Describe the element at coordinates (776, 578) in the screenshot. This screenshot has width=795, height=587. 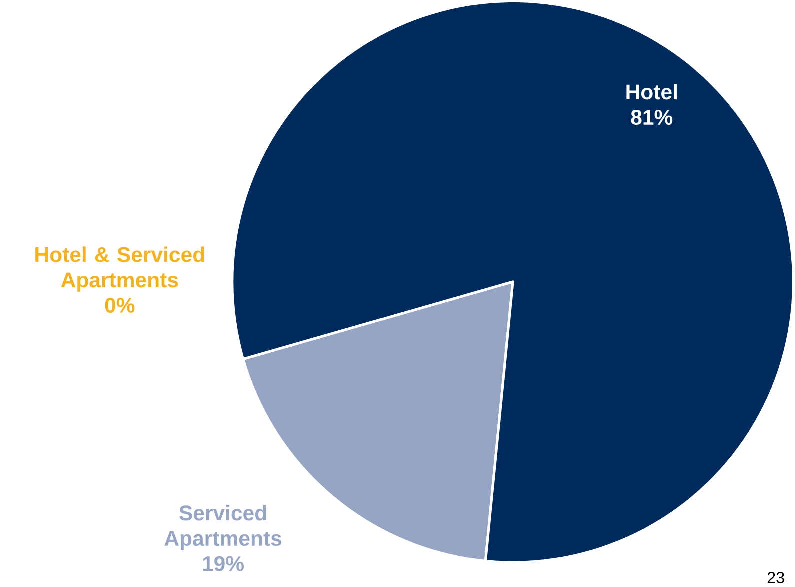
I see `text: 23` at that location.